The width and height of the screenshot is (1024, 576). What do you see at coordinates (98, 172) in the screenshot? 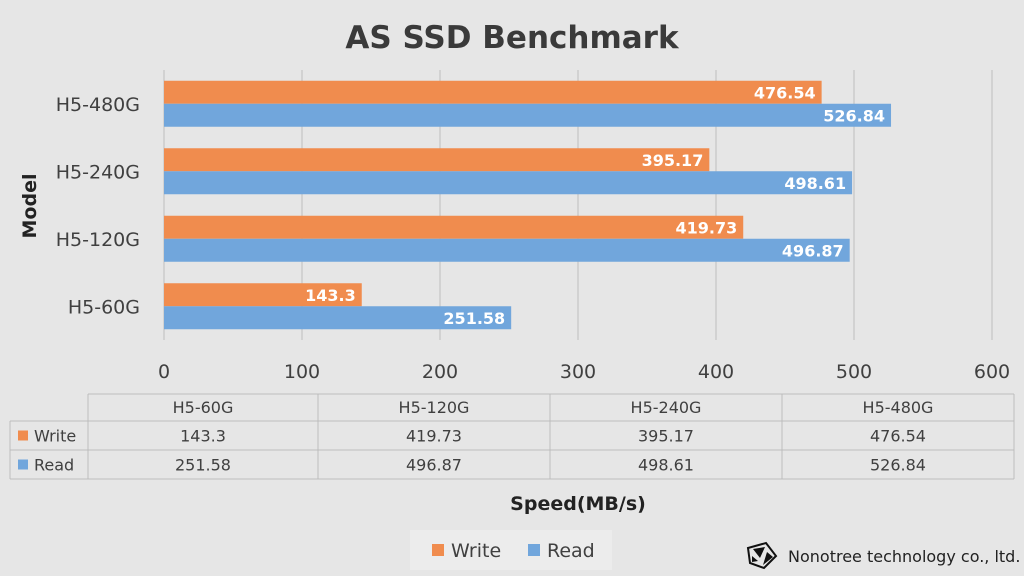
I see `category-label: H5-240G` at bounding box center [98, 172].